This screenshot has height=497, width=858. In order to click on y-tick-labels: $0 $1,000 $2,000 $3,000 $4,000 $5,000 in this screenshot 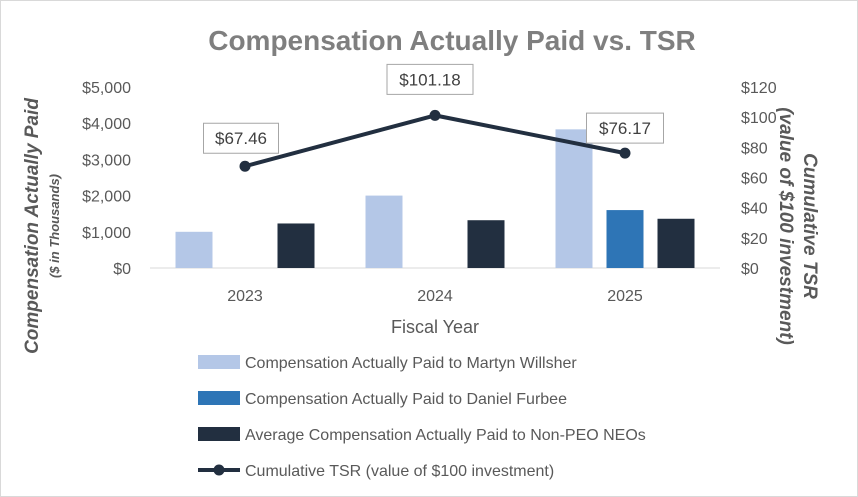, I will do `click(106, 179)`.